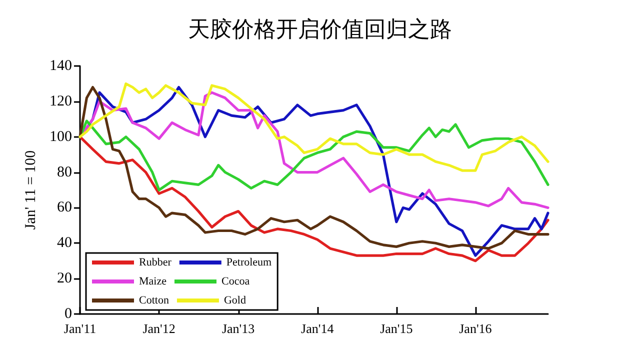  Describe the element at coordinates (249, 262) in the screenshot. I see `legend-label: Petroleum` at that location.